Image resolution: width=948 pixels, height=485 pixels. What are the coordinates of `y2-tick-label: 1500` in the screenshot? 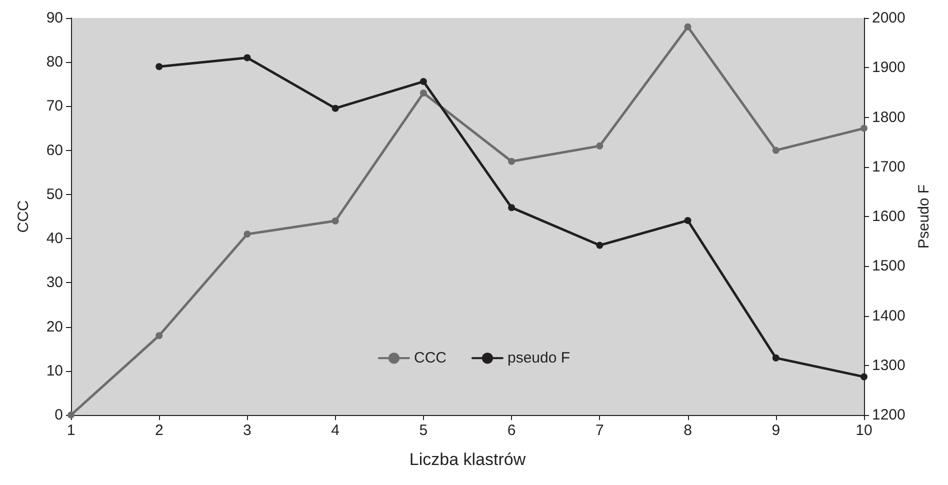 It's located at (889, 266).